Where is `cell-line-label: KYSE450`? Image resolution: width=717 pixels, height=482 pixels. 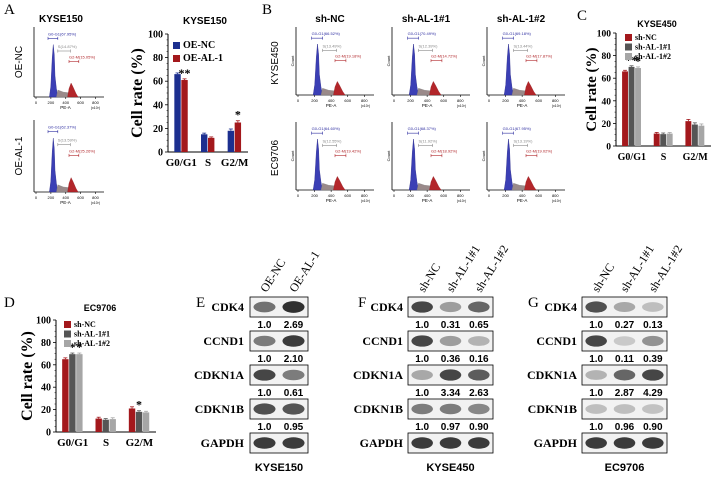 cell-line-label: KYSE450 is located at coordinates (450, 468).